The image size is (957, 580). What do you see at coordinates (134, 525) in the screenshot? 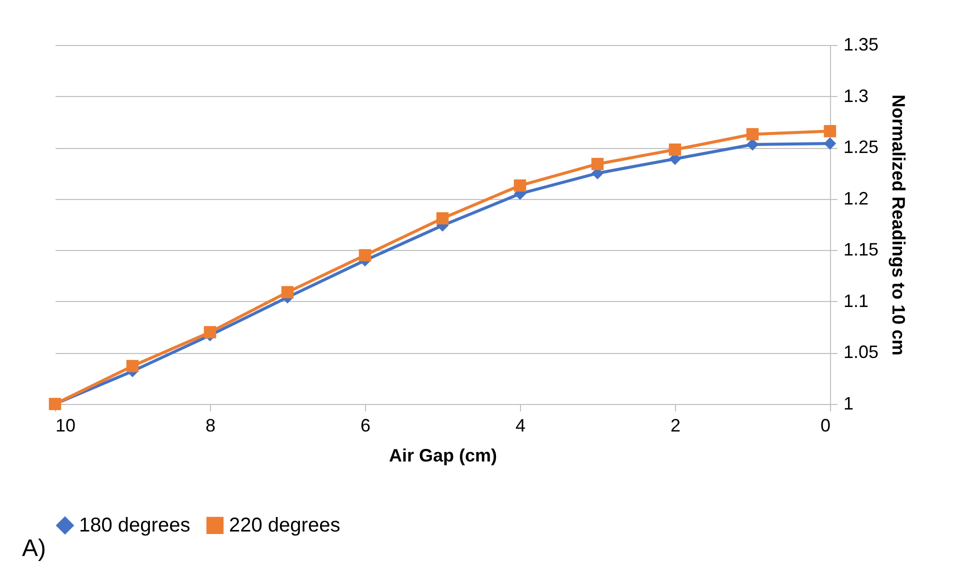
I see `legend-label: 180 degrees` at bounding box center [134, 525].